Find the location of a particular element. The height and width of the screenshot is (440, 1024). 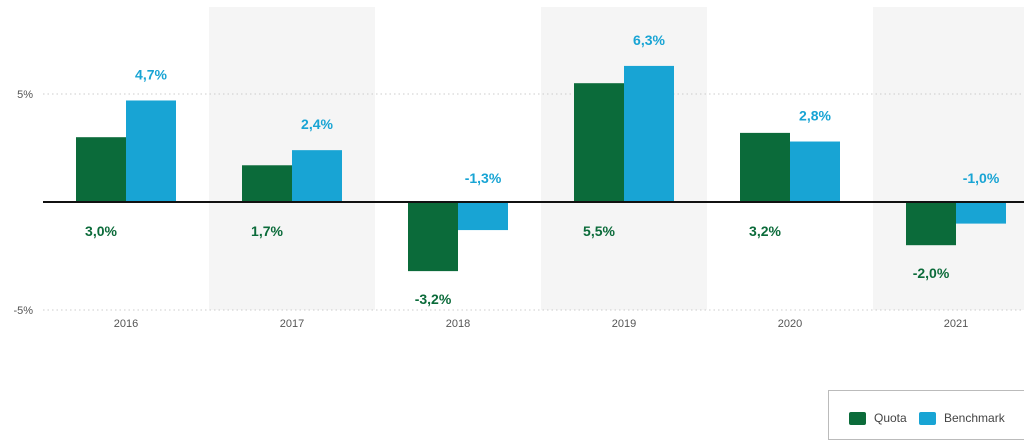

bar-benchmark-2020 is located at coordinates (815, 171).